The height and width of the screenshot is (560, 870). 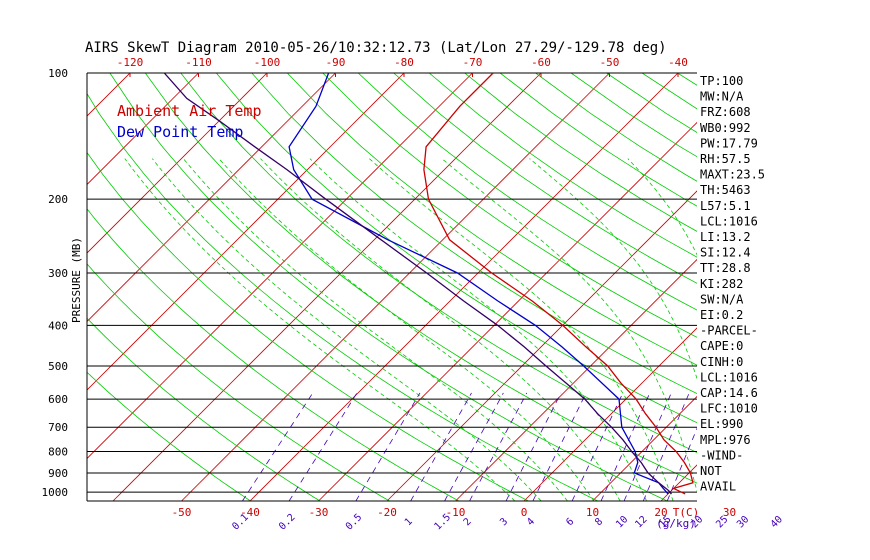 What do you see at coordinates (189, 111) in the screenshot?
I see `legend-ambient: Ambient Air Temp` at bounding box center [189, 111].